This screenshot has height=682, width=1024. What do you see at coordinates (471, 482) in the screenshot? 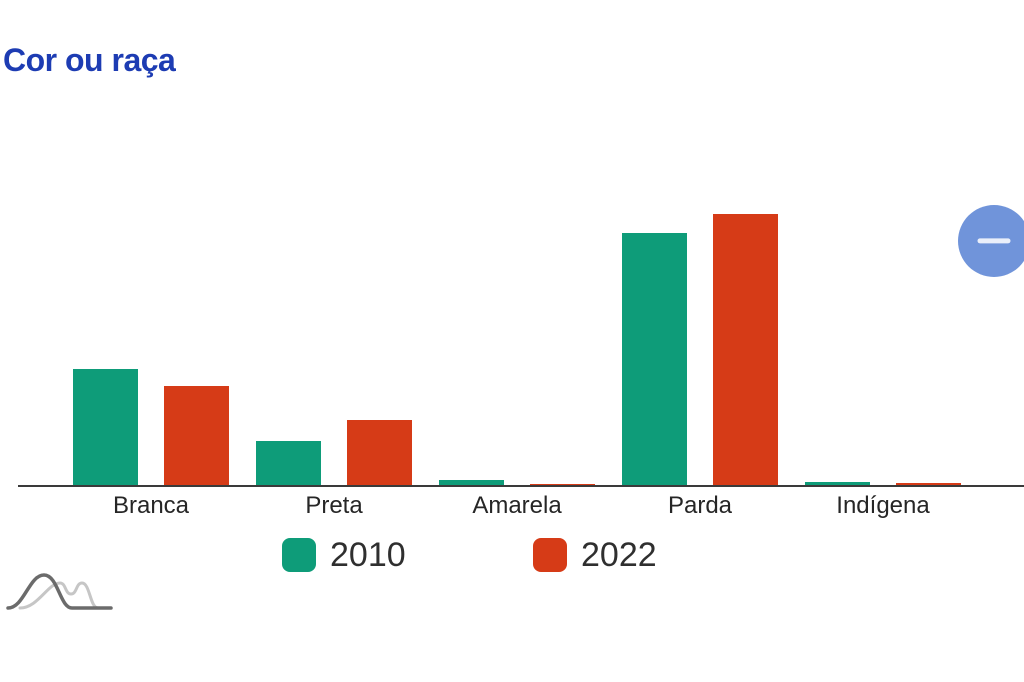
I see `bar-2010-amarela` at bounding box center [471, 482].